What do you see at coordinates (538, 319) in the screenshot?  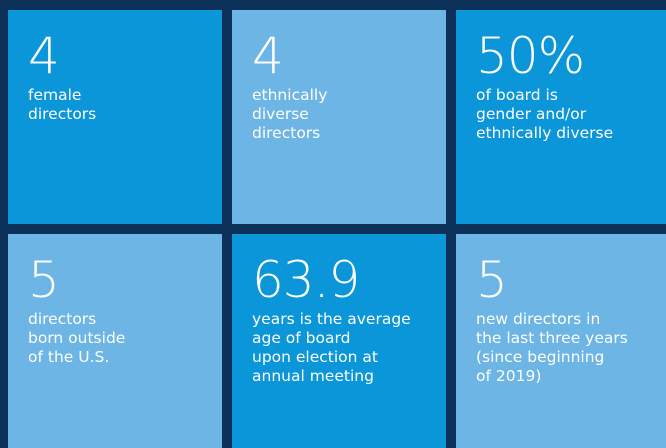 I see `stat-label: new directors in` at bounding box center [538, 319].